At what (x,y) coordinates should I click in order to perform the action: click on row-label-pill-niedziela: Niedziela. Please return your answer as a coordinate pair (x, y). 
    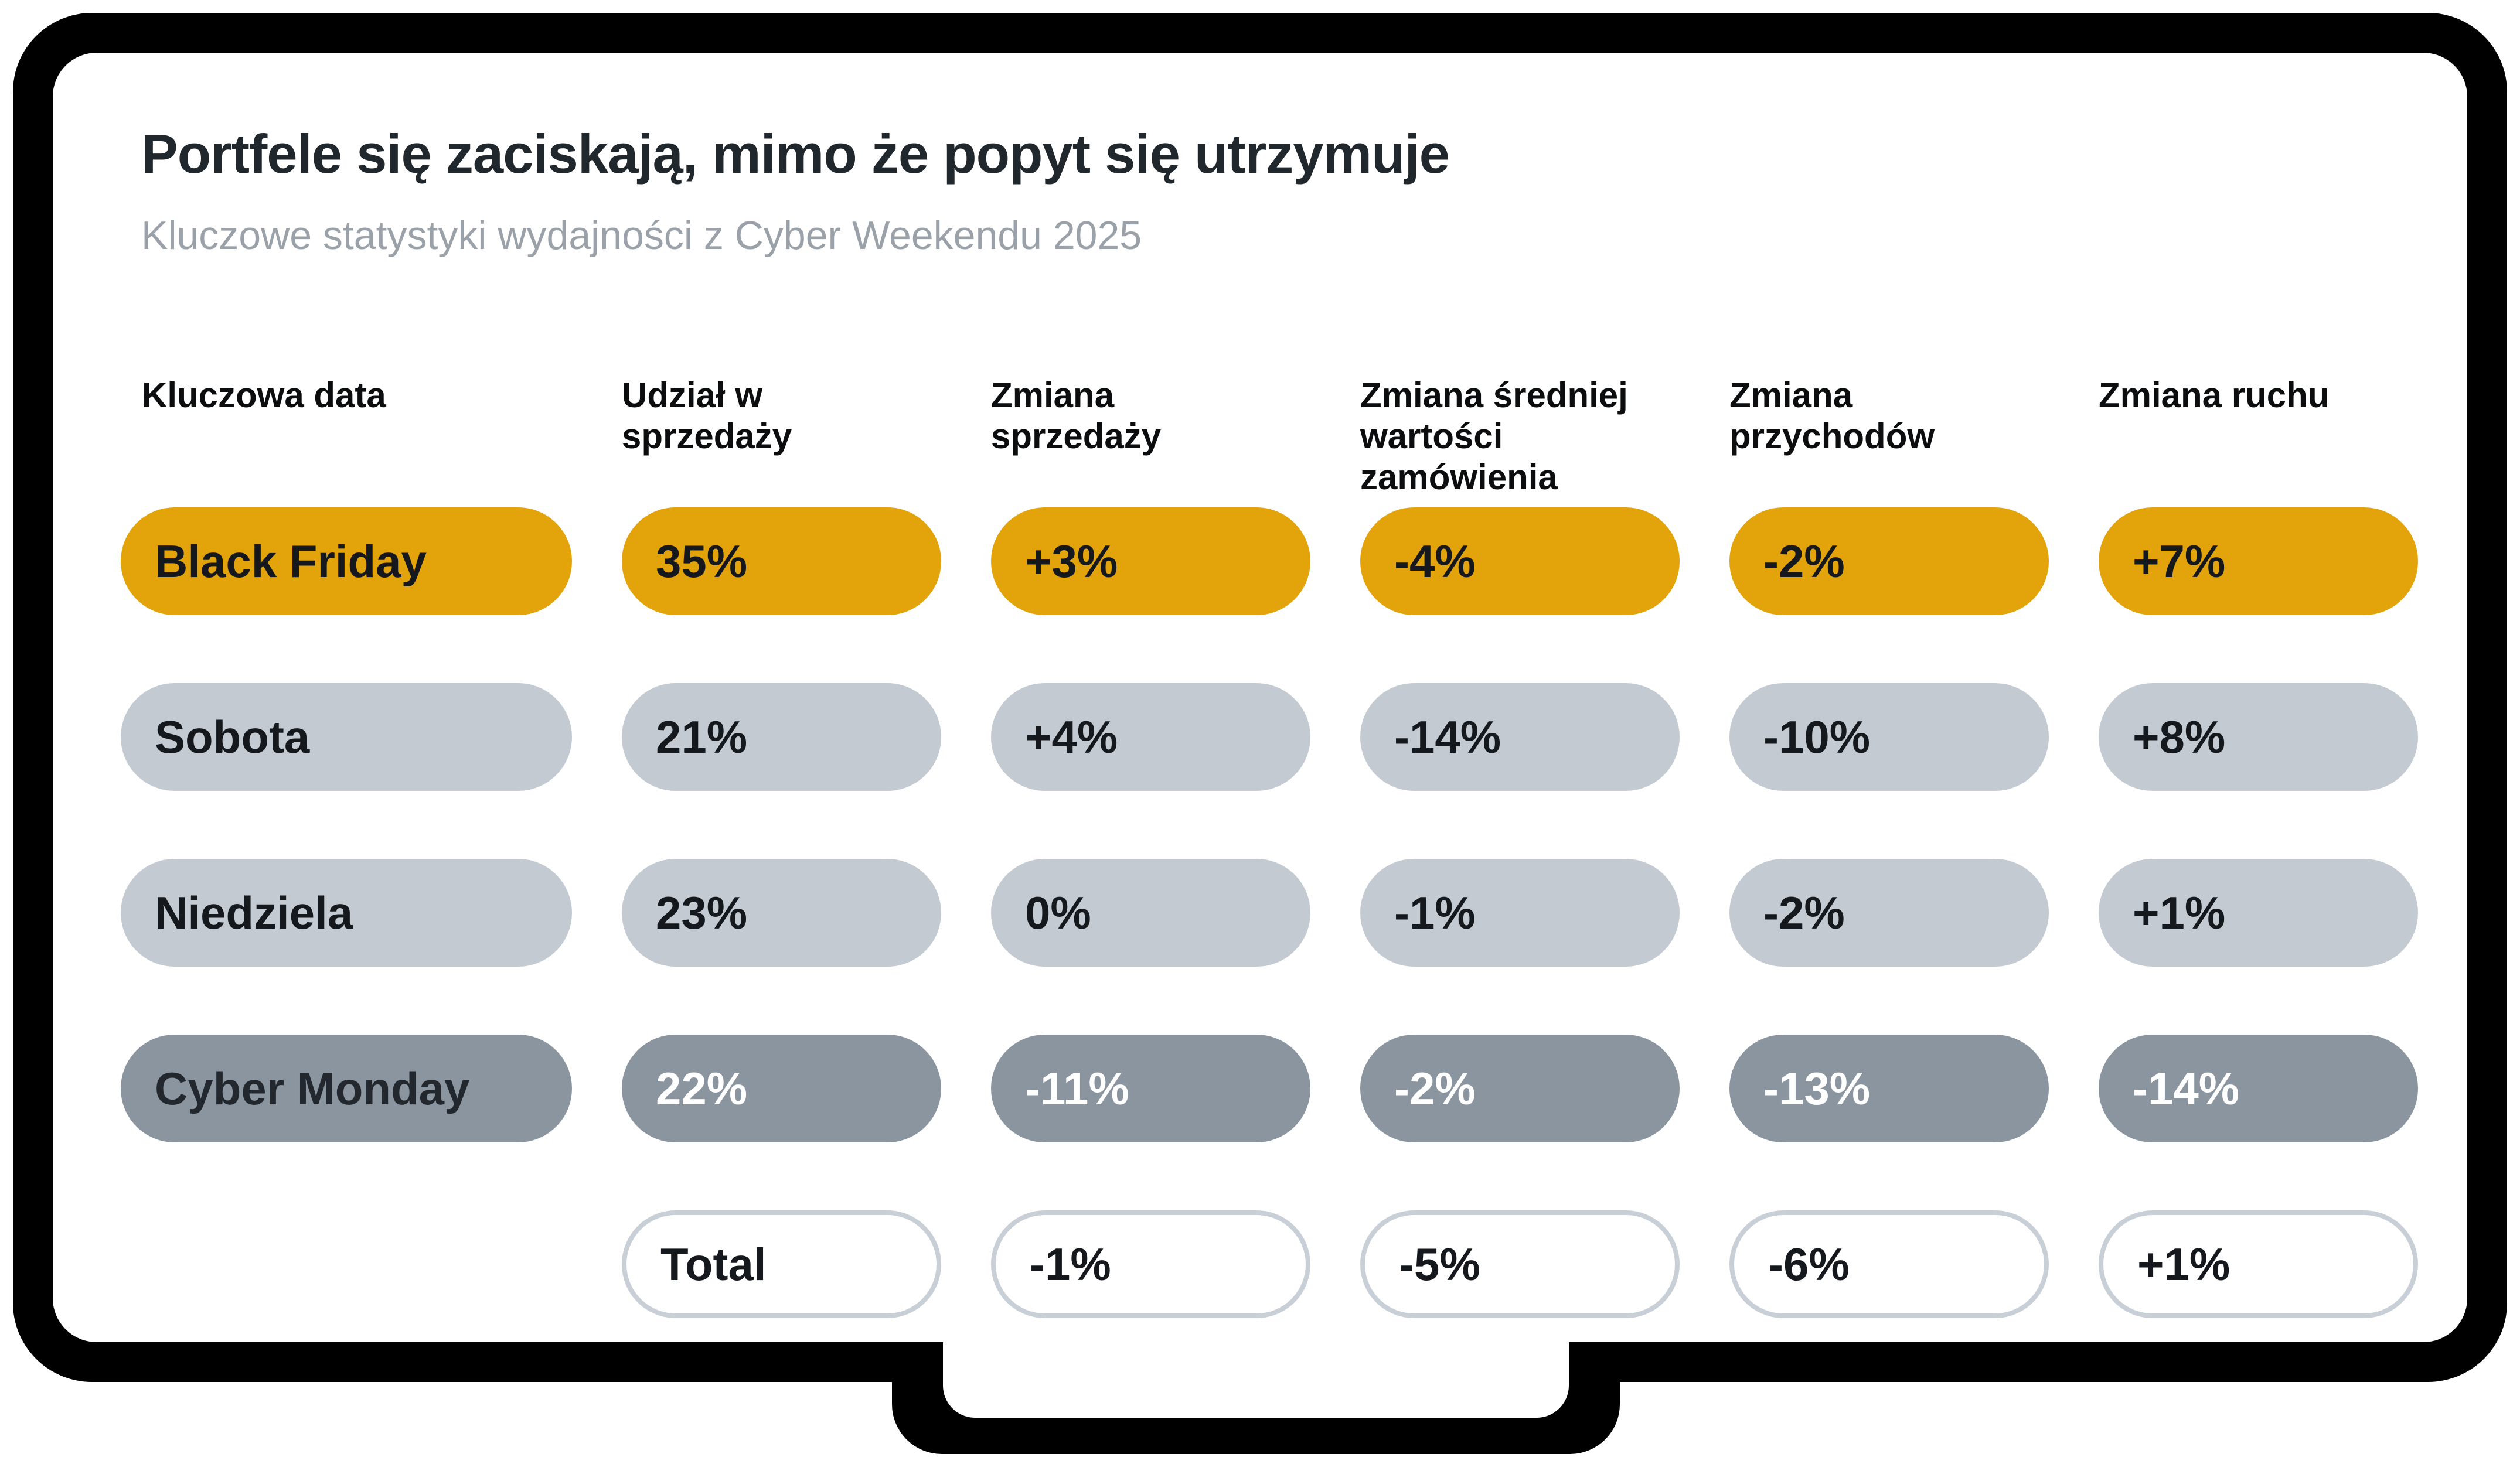
    Looking at the image, I should click on (346, 913).